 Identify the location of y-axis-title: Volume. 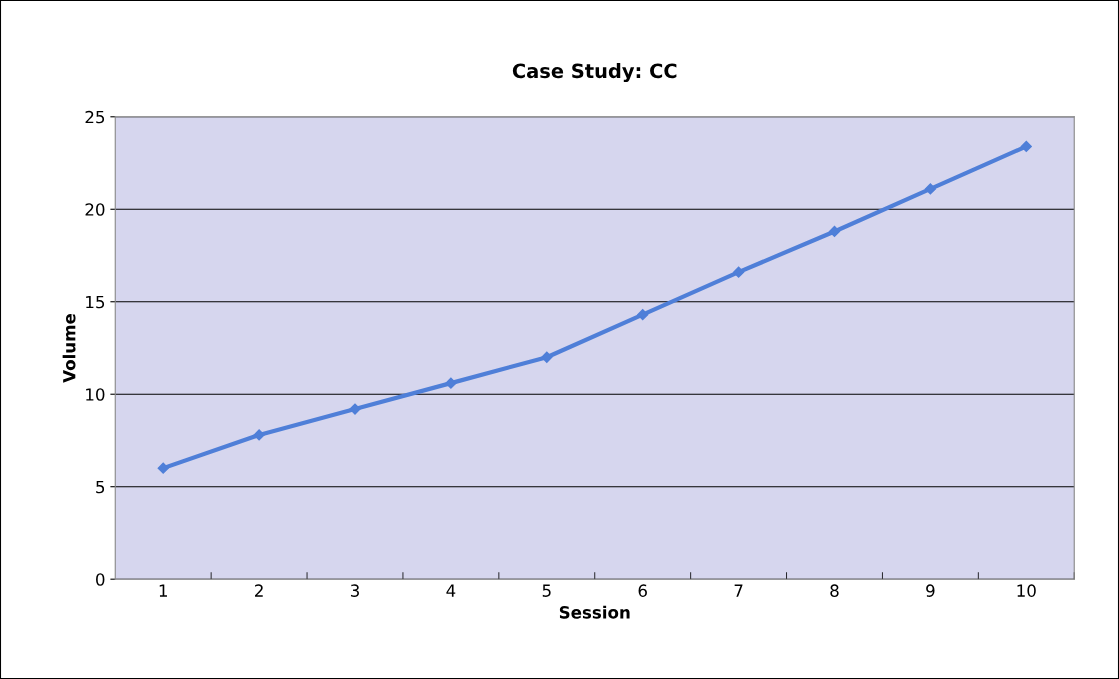
(69, 348).